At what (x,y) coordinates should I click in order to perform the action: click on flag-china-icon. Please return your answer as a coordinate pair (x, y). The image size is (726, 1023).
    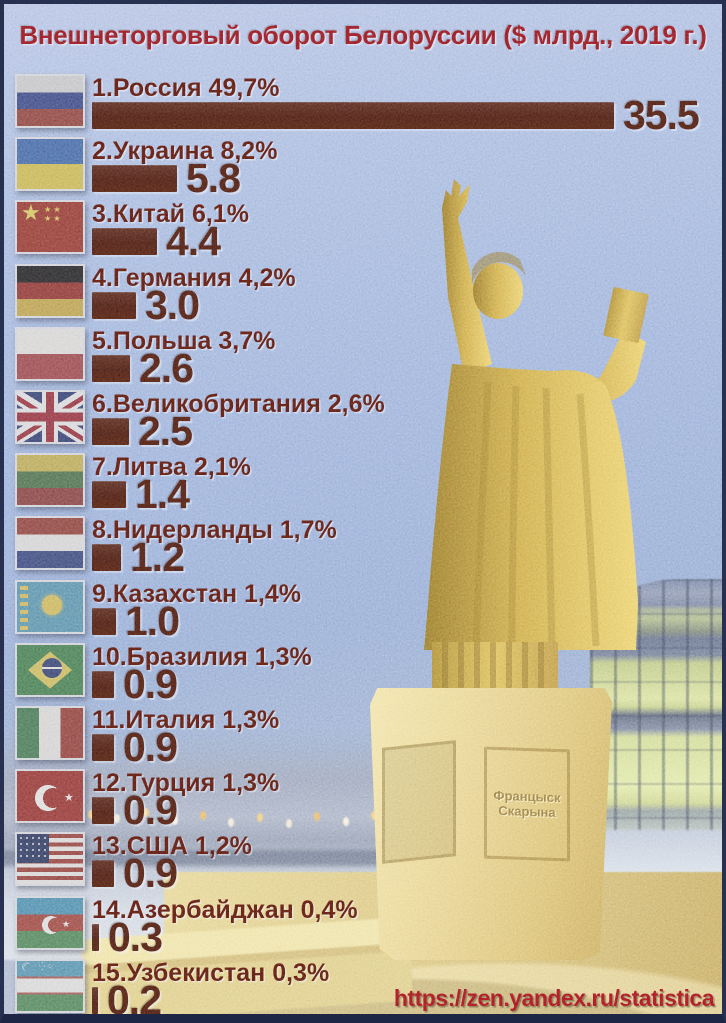
    Looking at the image, I should click on (50, 227).